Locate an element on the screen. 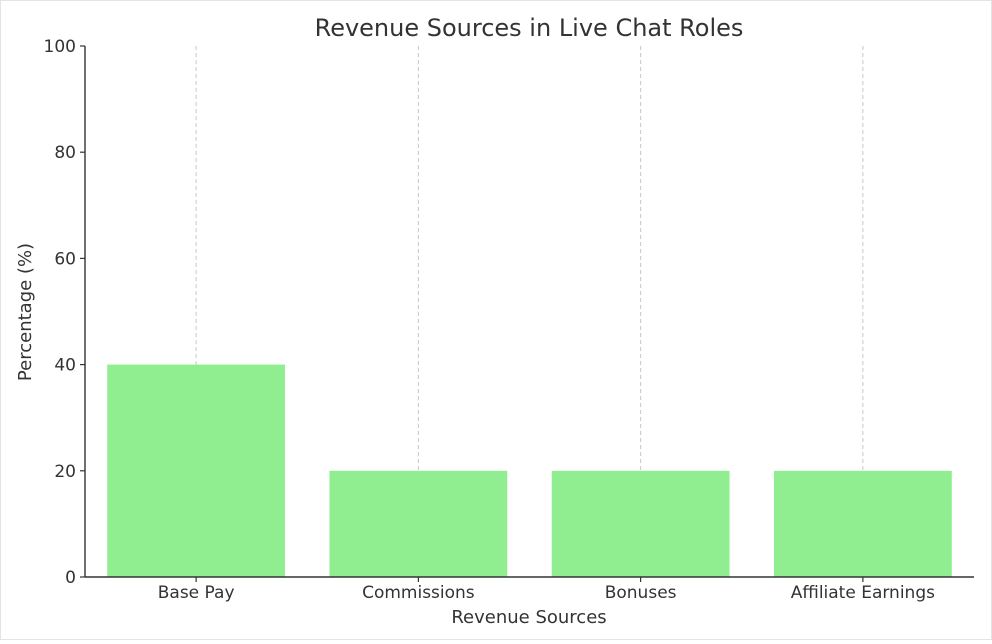 The width and height of the screenshot is (992, 644). x-axis-label: Revenue Sources is located at coordinates (528, 617).